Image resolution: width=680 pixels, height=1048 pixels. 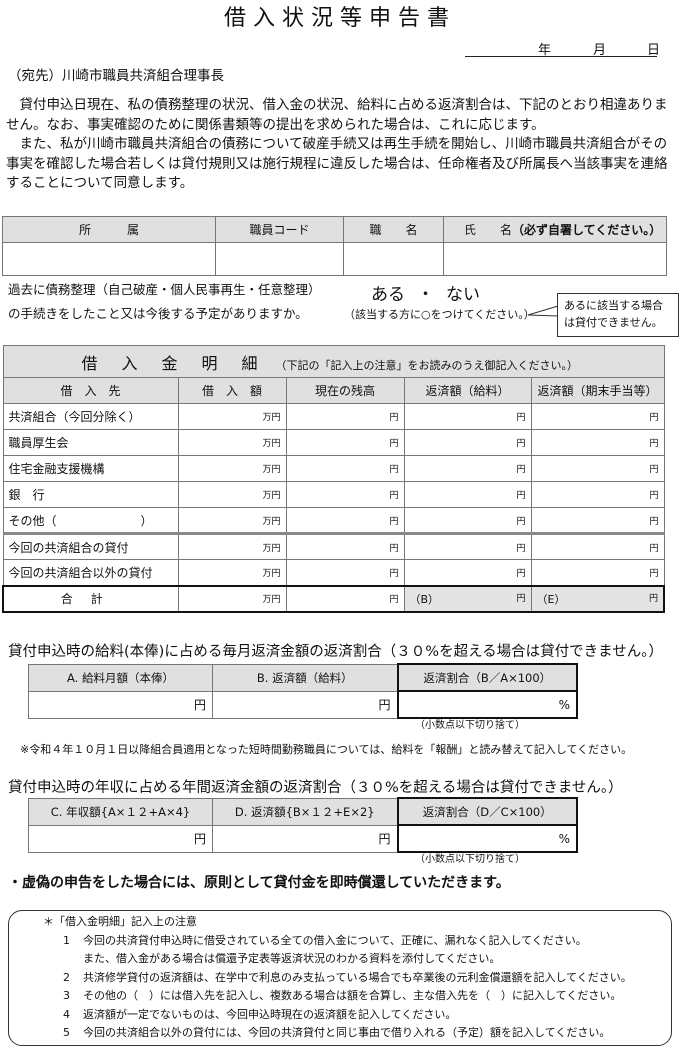 What do you see at coordinates (563, 48) in the screenshot?
I see `date-field: 年 月 日` at bounding box center [563, 48].